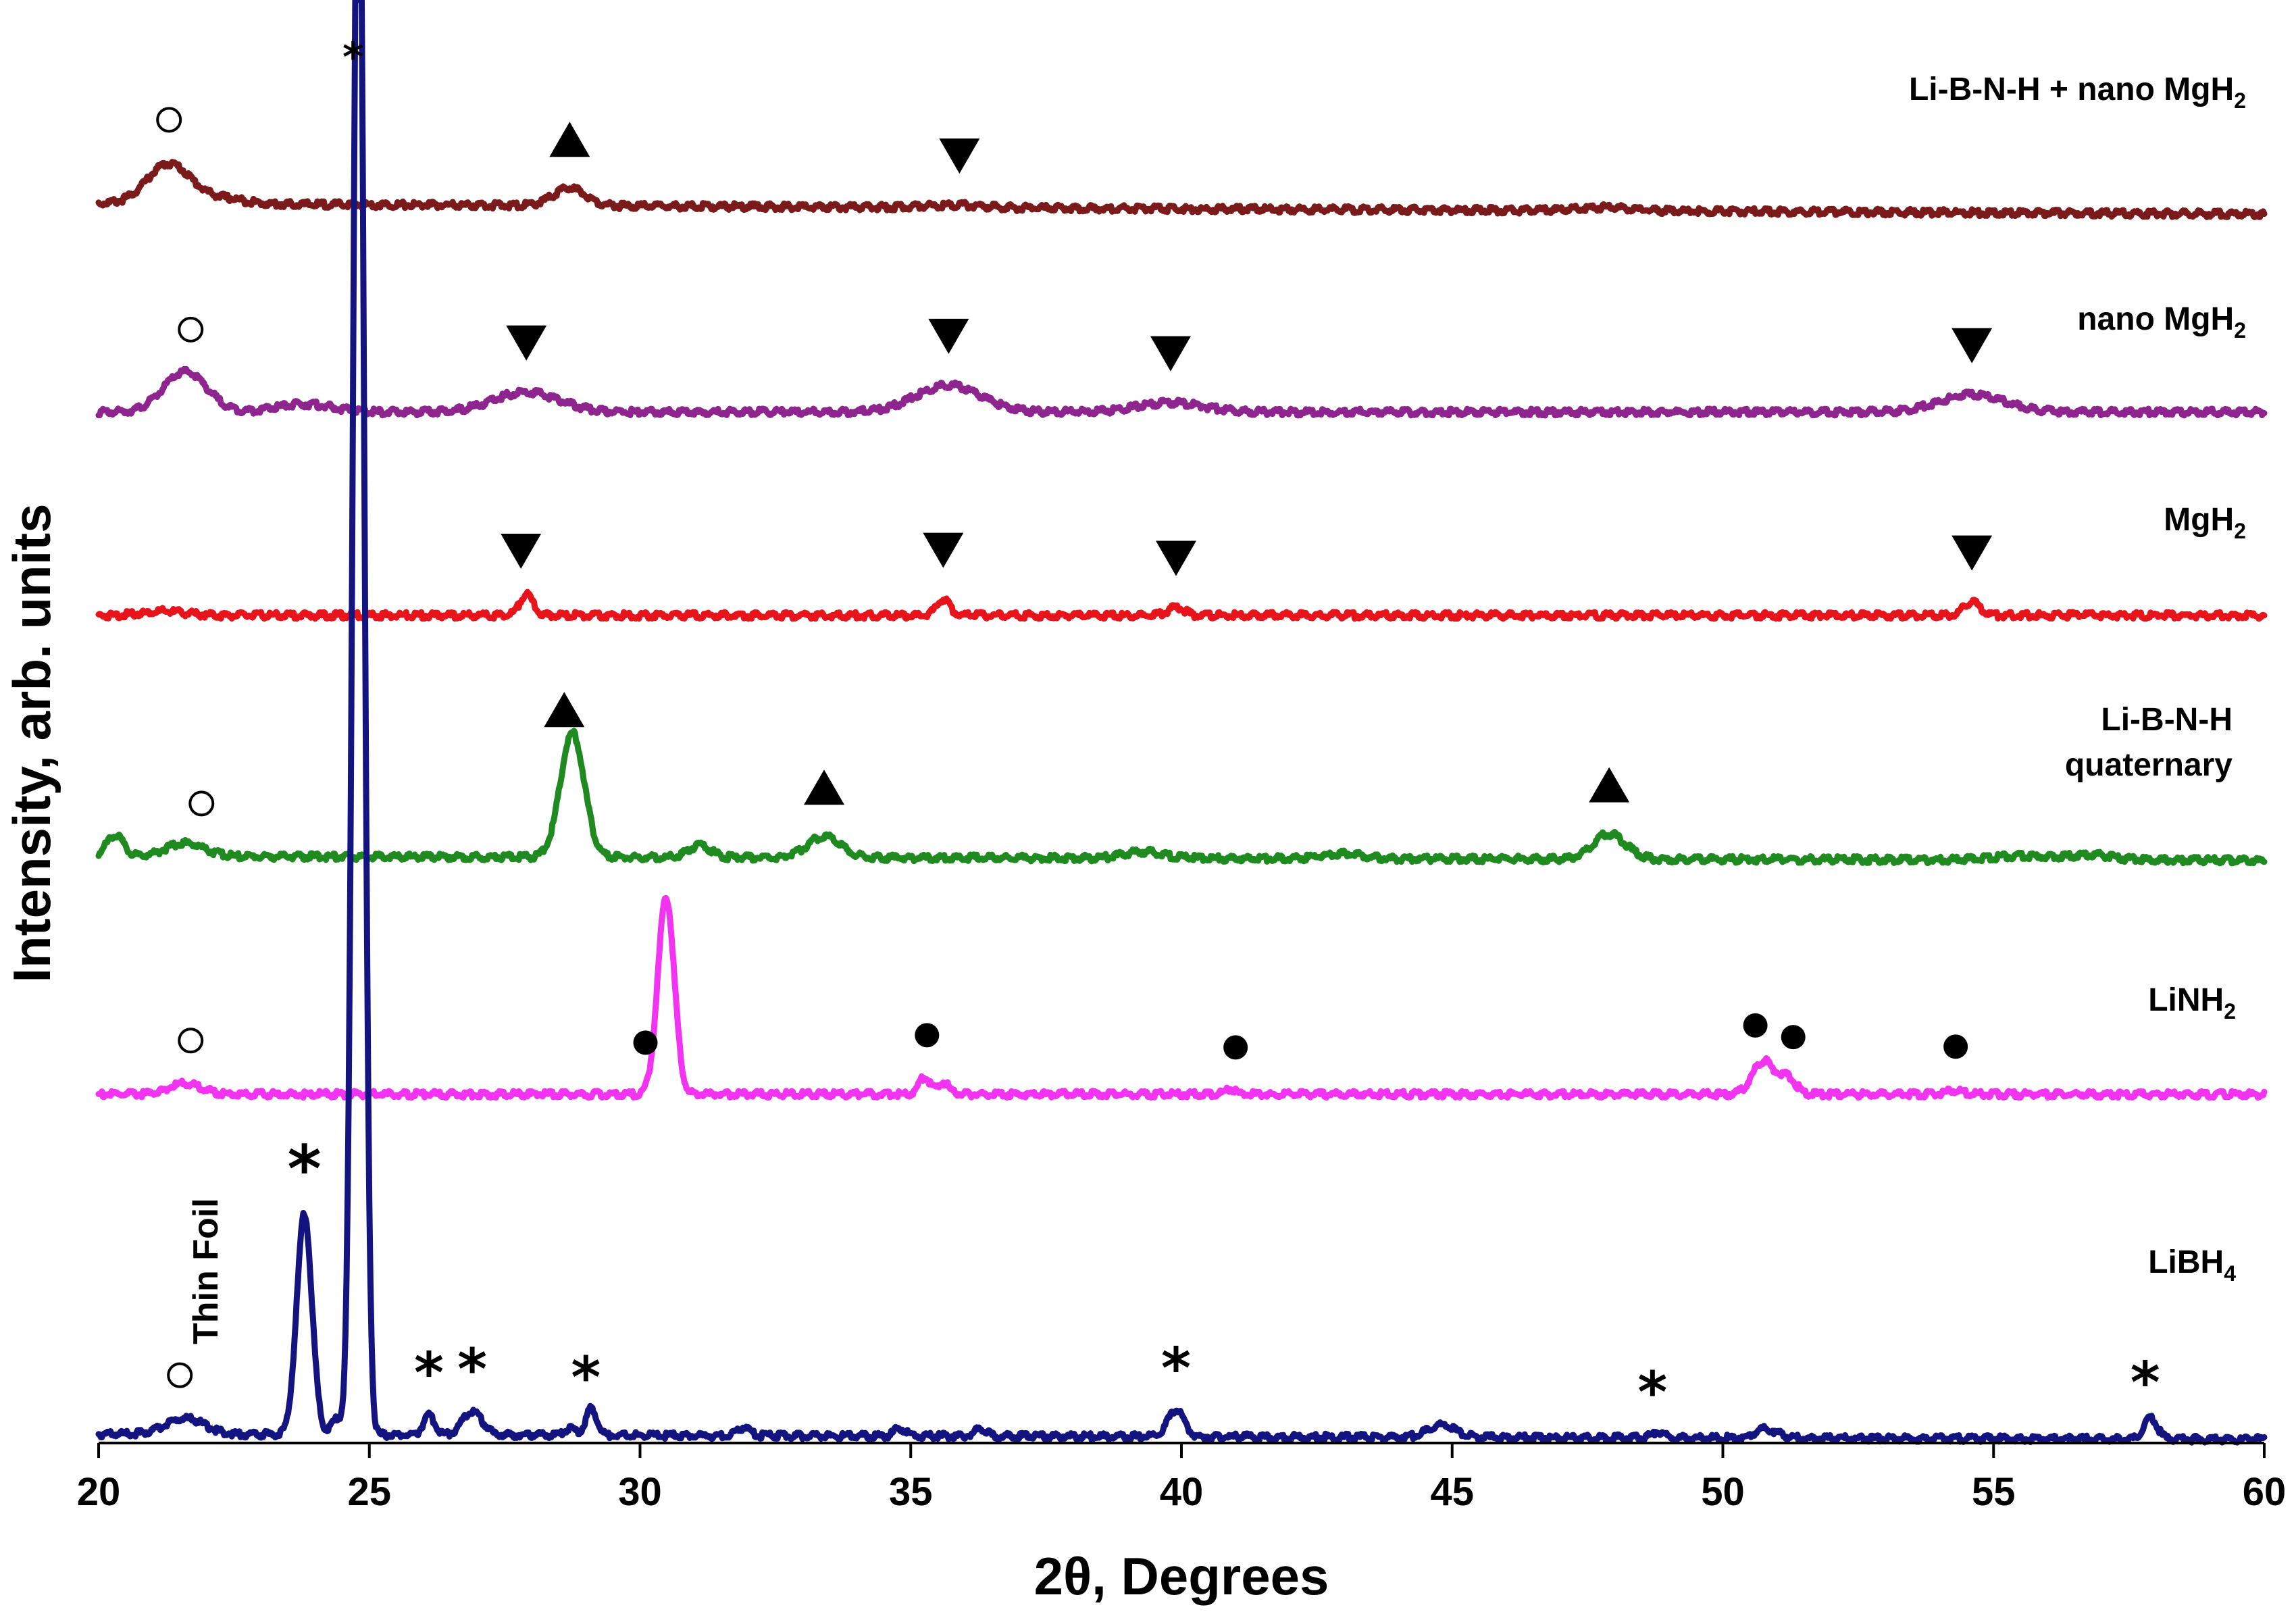 This screenshot has width=2296, height=1618. What do you see at coordinates (1175, 558) in the screenshot?
I see `marker-2-2-triangle-down-icon` at bounding box center [1175, 558].